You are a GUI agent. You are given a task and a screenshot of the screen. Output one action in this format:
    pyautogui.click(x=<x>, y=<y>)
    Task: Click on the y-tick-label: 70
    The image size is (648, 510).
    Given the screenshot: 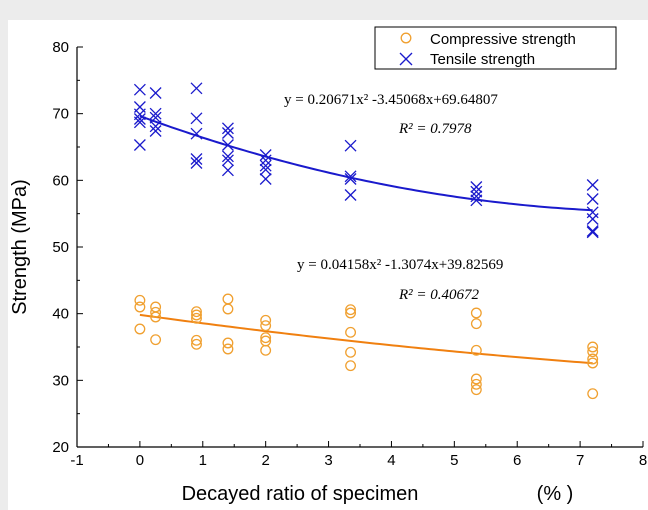 What is the action you would take?
    pyautogui.click(x=60, y=114)
    